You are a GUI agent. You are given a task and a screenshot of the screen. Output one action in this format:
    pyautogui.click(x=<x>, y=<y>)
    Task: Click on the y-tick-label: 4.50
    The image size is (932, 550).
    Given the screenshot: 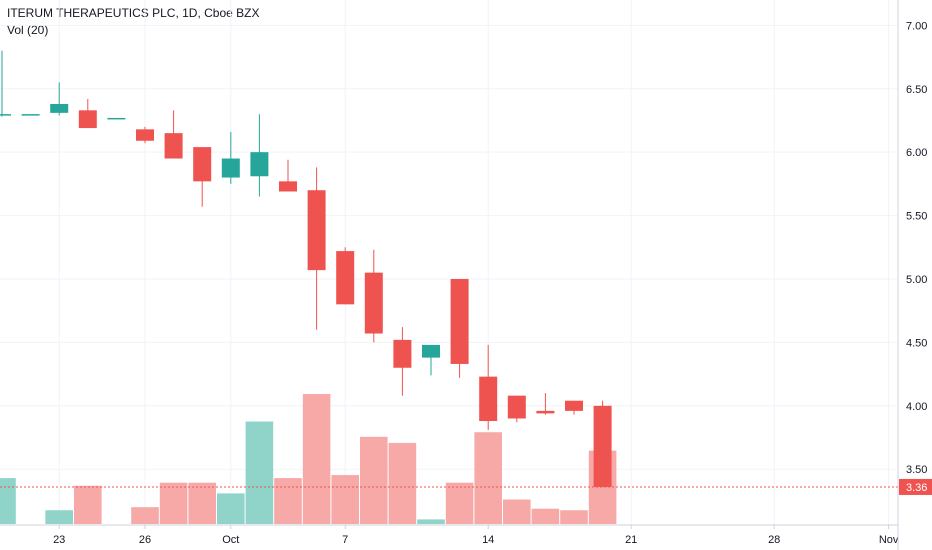 What is the action you would take?
    pyautogui.click(x=916, y=343)
    